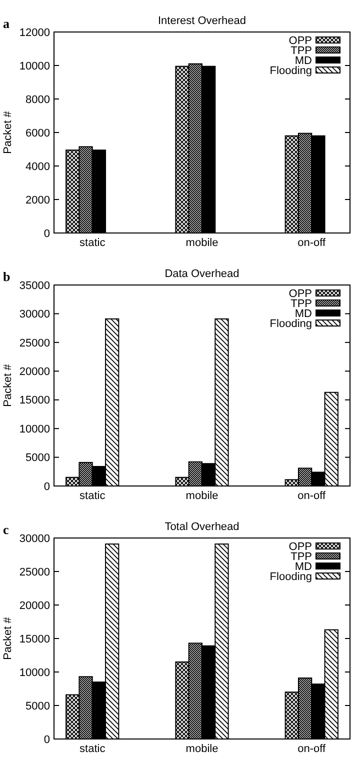  What do you see at coordinates (34, 286) in the screenshot?
I see `y-tick-label: 35000` at bounding box center [34, 286].